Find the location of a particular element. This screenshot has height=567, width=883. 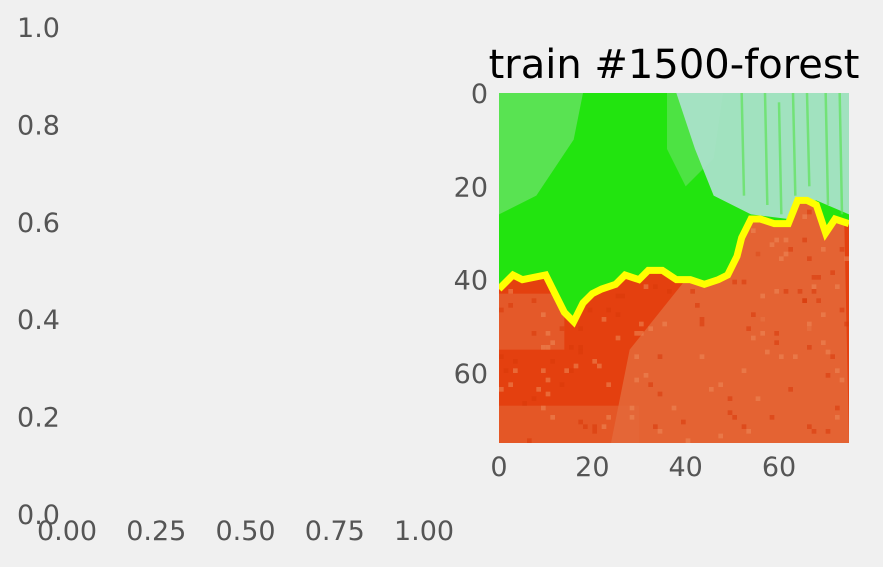

right-x-tick-label: 60 is located at coordinates (779, 467).